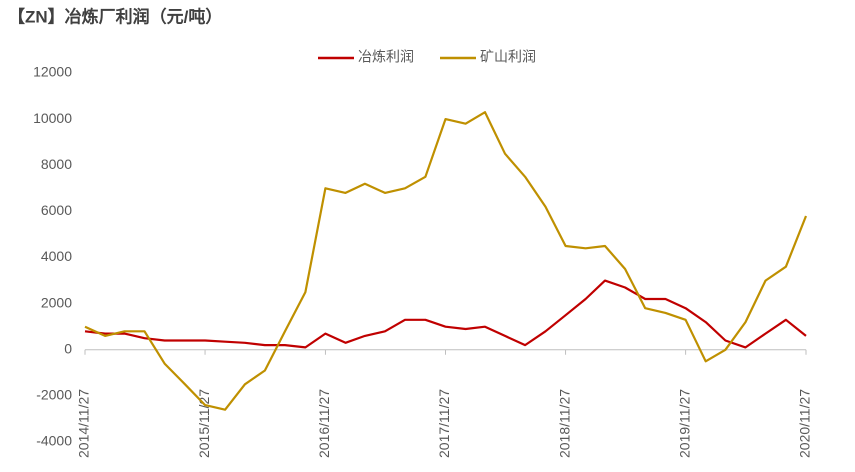  What do you see at coordinates (444, 423) in the screenshot?
I see `x-tick-label: 2017/11/27` at bounding box center [444, 423].